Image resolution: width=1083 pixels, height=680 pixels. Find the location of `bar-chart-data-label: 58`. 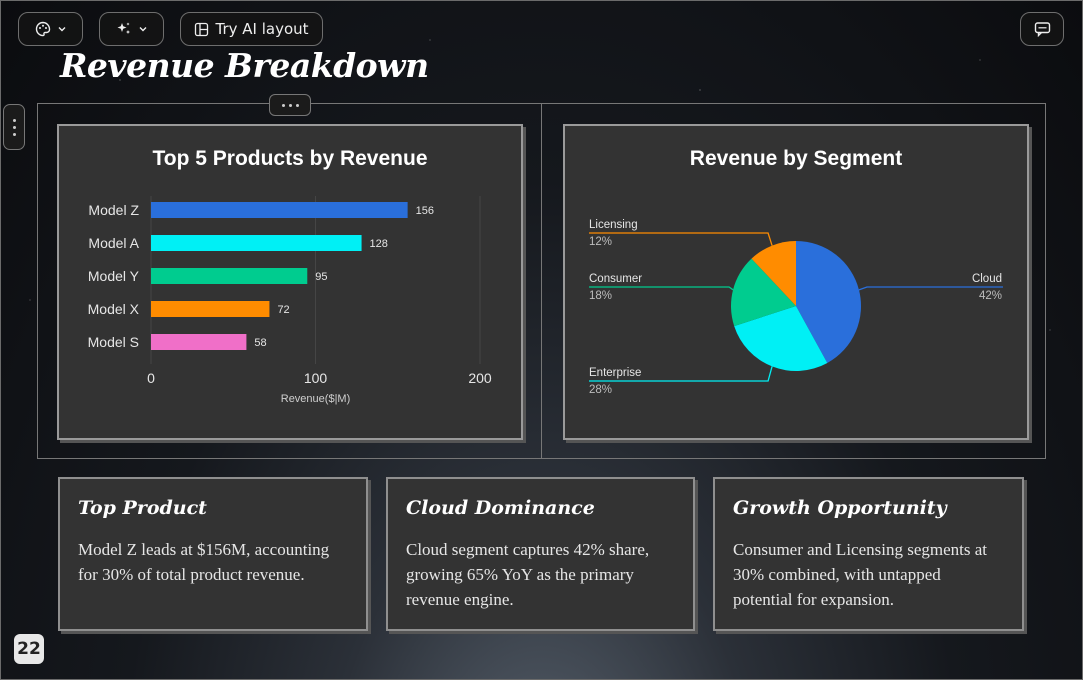

bar-chart-data-label: 58 is located at coordinates (260, 343).